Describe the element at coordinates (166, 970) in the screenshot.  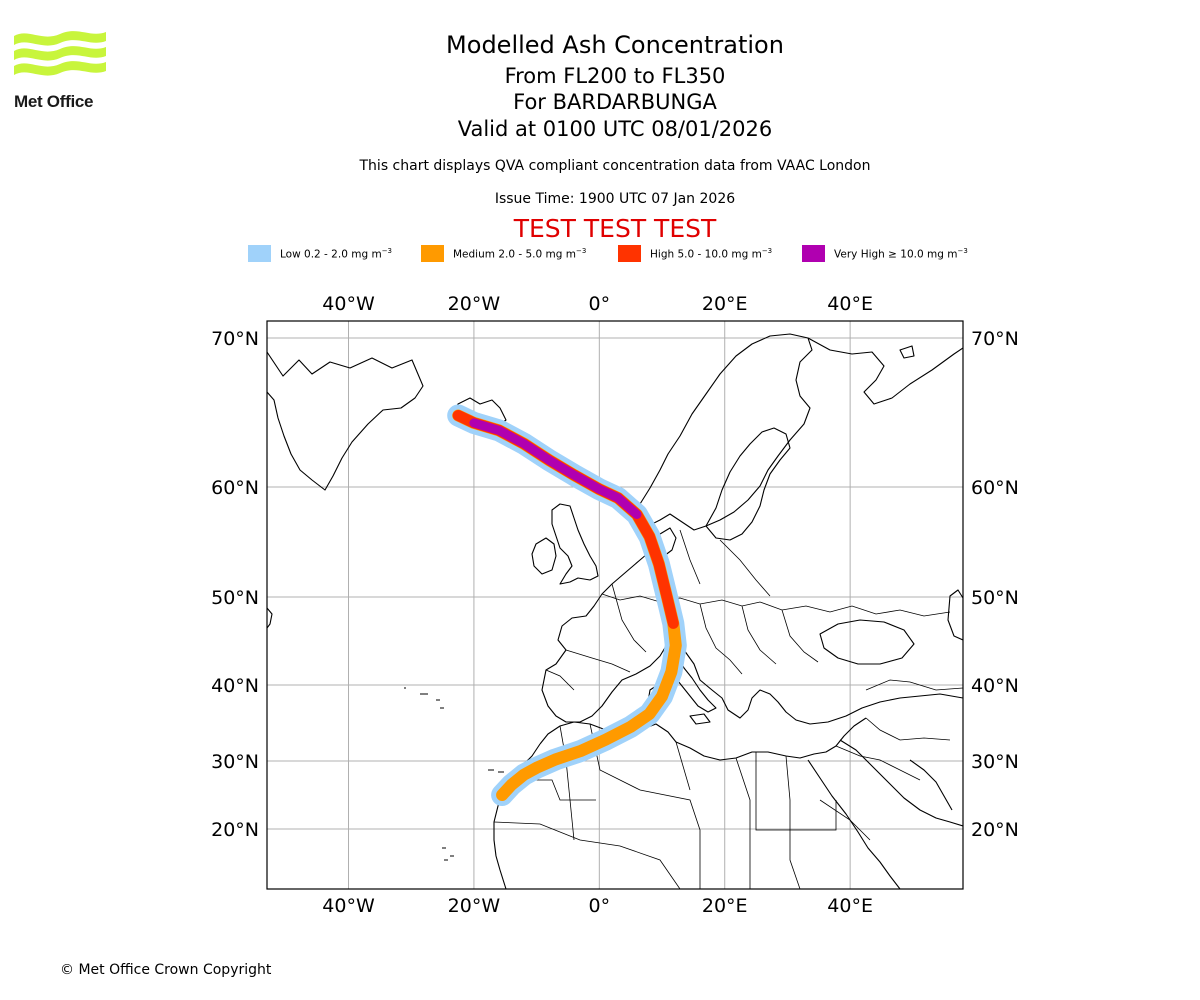
I see `copyright: © Met Office Crown Copyright` at that location.